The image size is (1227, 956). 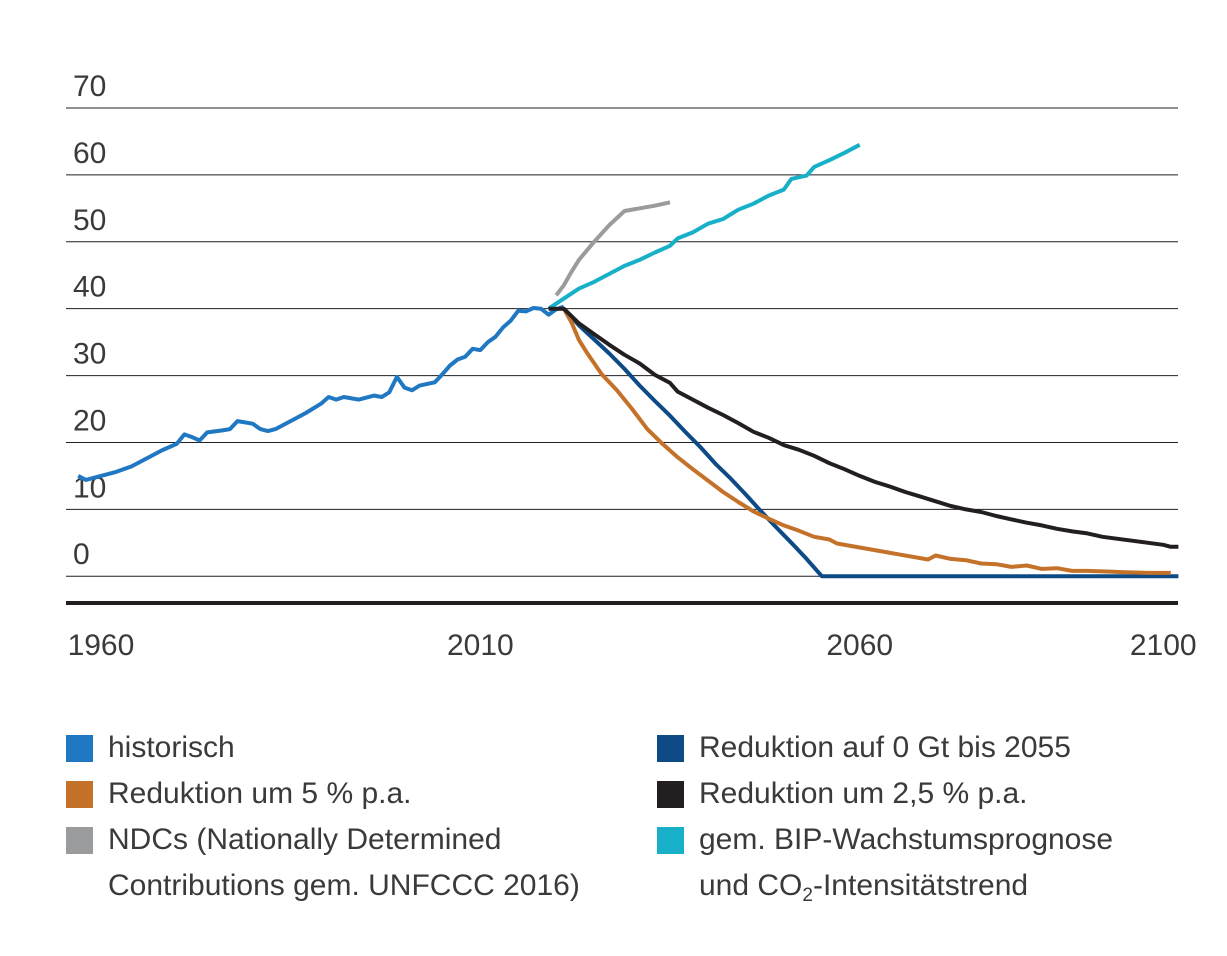 I want to click on legend-item-reduktion-5: Reduktion um 5 % p.a., so click(x=351, y=794).